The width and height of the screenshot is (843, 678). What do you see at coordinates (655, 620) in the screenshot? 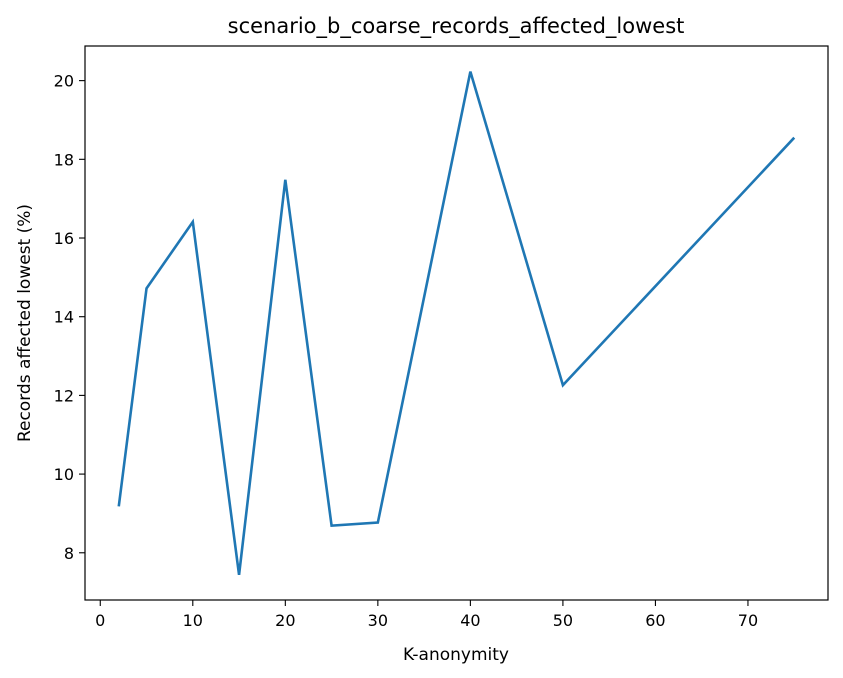
I see `x-tick-label: 60` at bounding box center [655, 620].